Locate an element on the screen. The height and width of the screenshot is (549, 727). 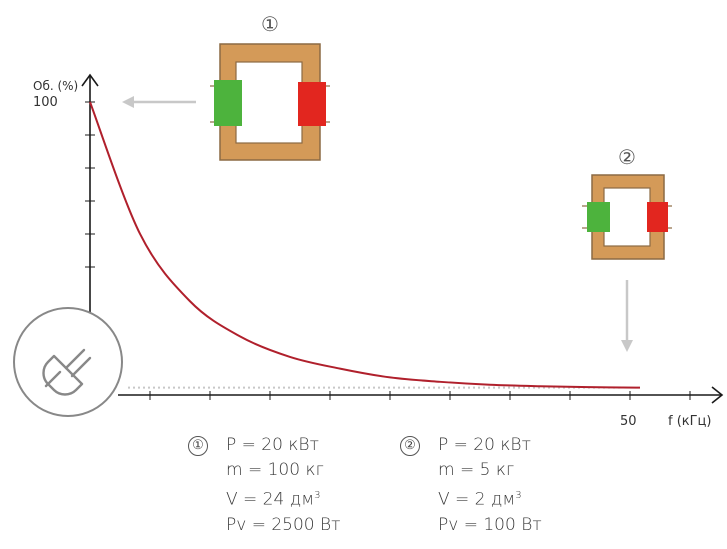
primary-winding is located at coordinates (228, 103).